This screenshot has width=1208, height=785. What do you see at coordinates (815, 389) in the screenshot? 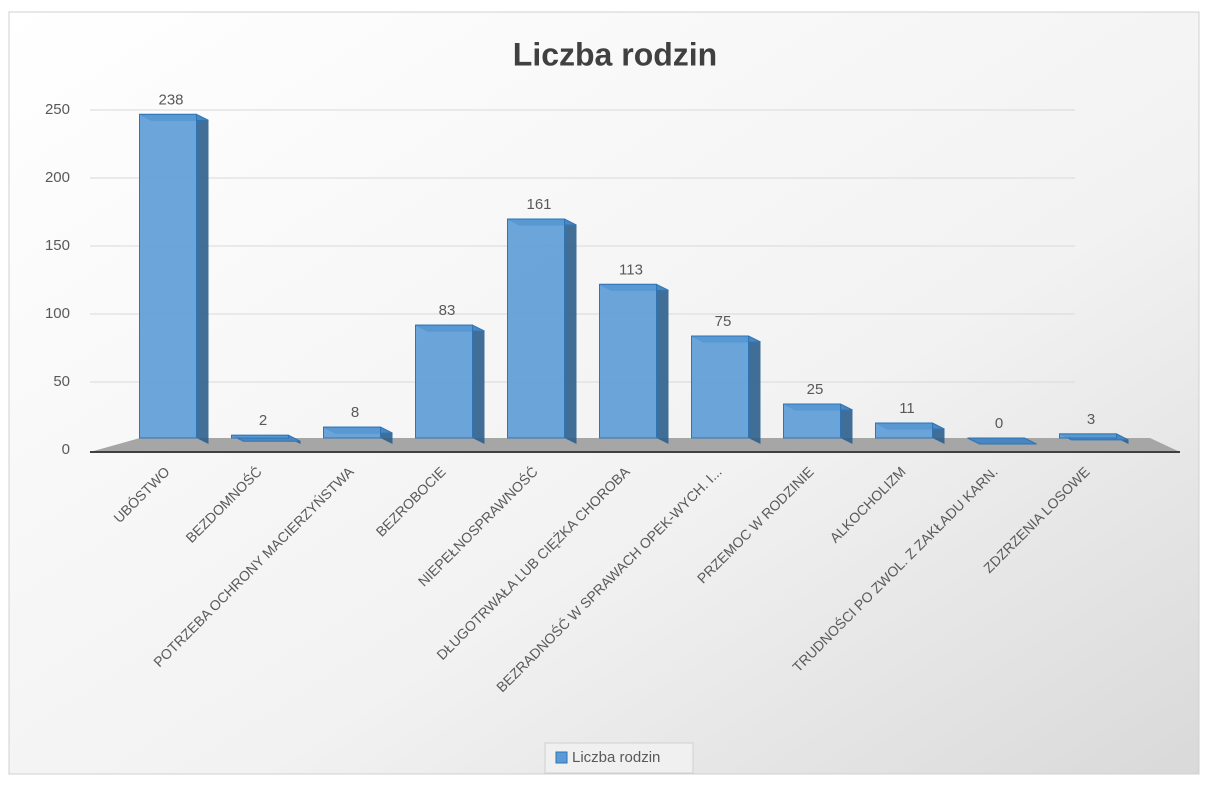
I see `data-label: 25` at bounding box center [815, 389].